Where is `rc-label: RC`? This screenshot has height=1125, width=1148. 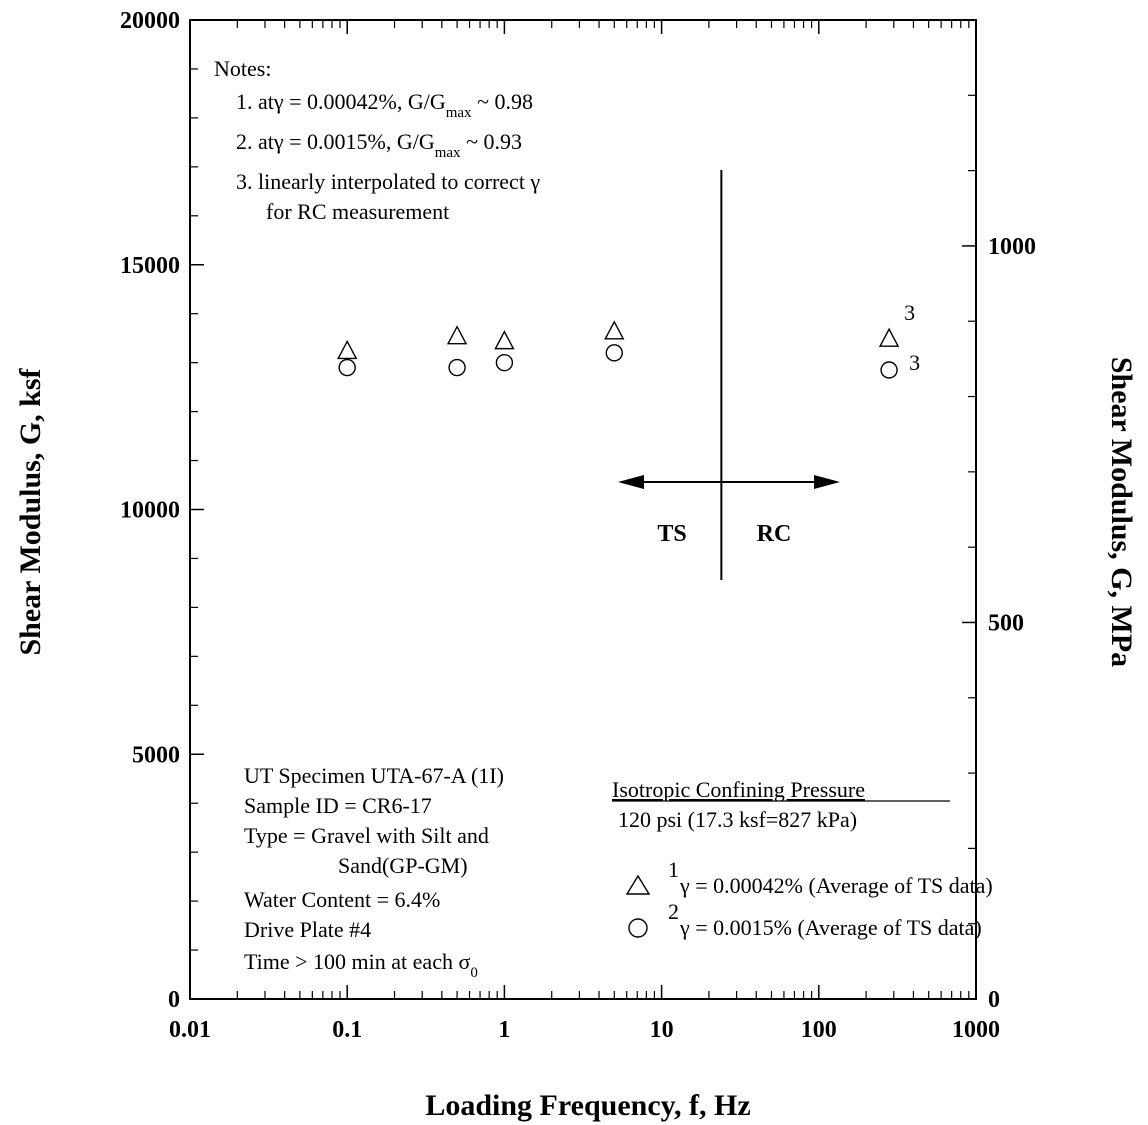 rc-label: RC is located at coordinates (774, 534).